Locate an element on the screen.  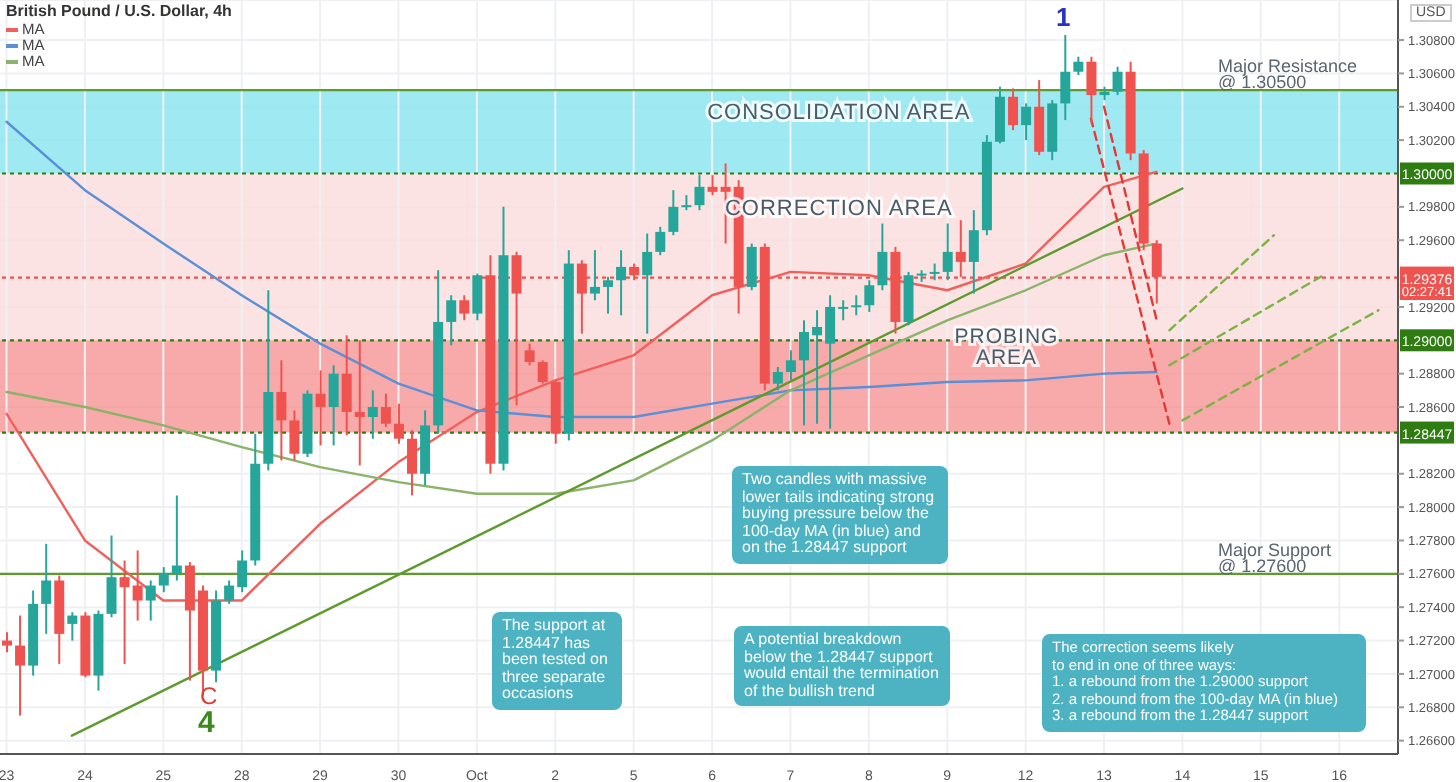
chart-title: British Pound / U.S. Dollar, 4h is located at coordinates (119, 11).